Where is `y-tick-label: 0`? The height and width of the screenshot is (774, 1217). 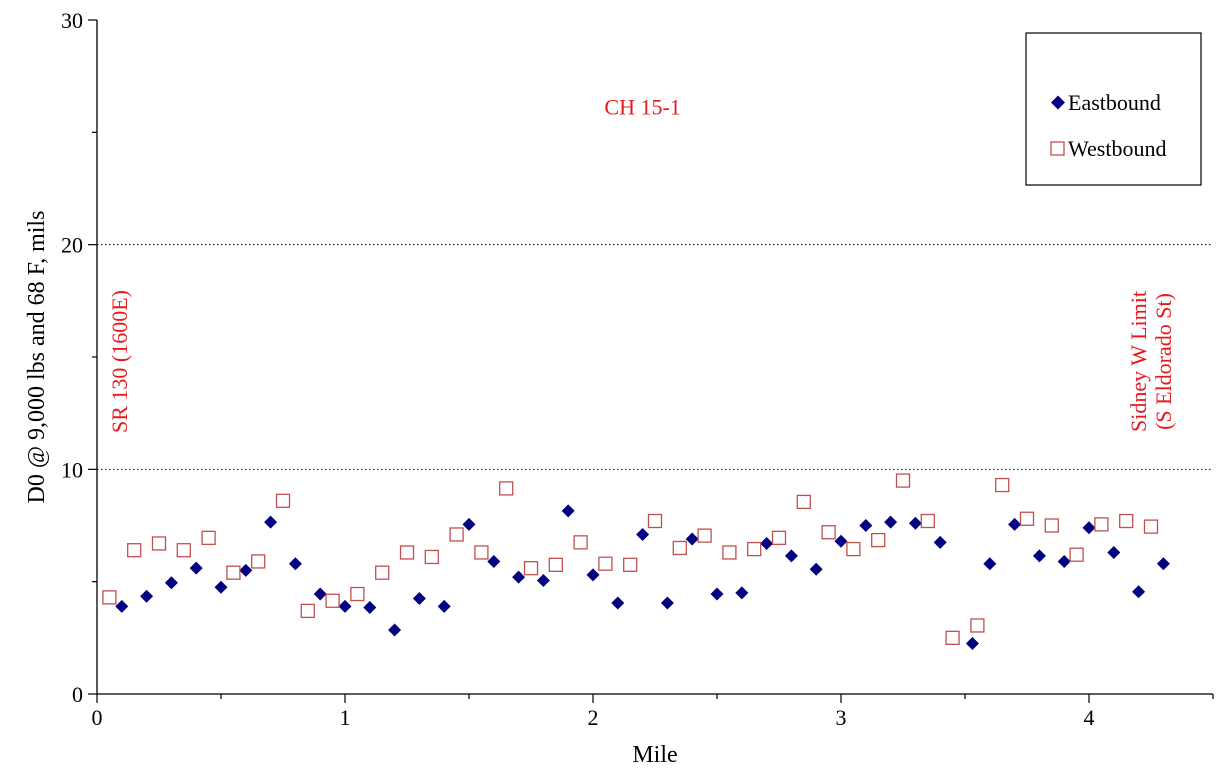 y-tick-label: 0 is located at coordinates (77, 694).